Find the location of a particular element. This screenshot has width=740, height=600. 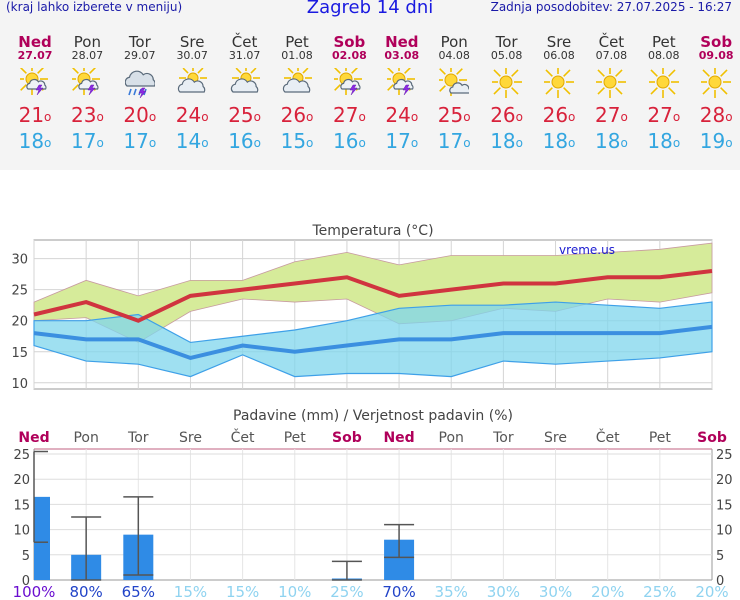

day-column: Pet 01.08 26o 15o is located at coordinates (297, 94).